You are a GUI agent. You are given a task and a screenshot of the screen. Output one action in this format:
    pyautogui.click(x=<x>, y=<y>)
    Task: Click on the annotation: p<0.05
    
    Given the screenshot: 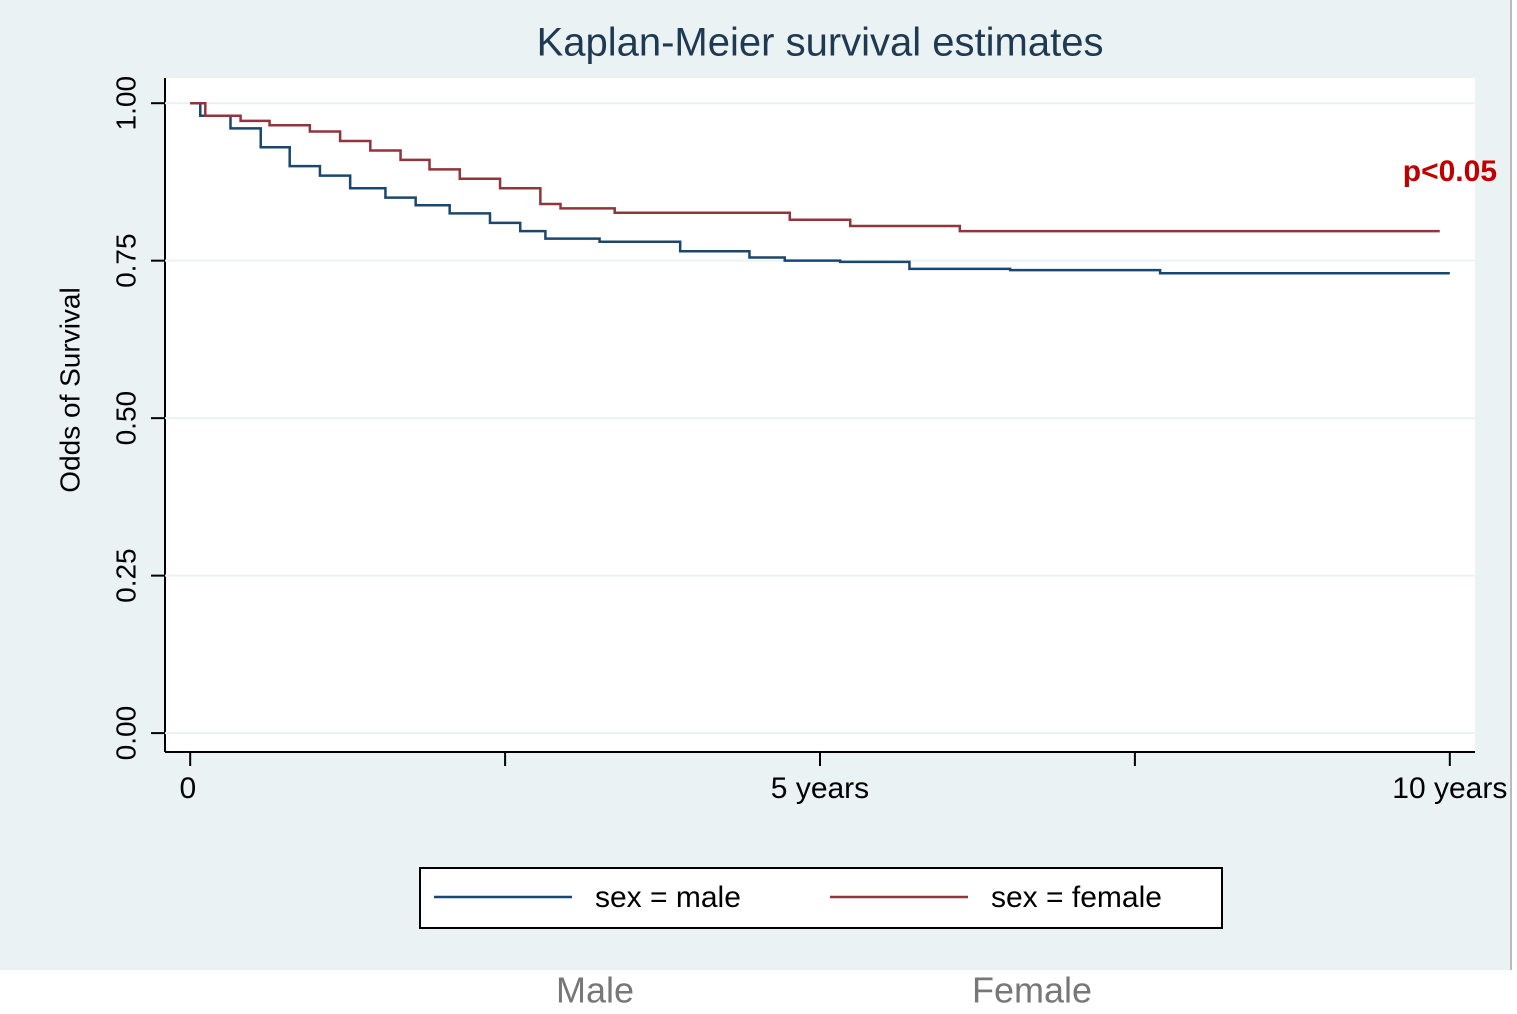 What is the action you would take?
    pyautogui.click(x=1450, y=171)
    